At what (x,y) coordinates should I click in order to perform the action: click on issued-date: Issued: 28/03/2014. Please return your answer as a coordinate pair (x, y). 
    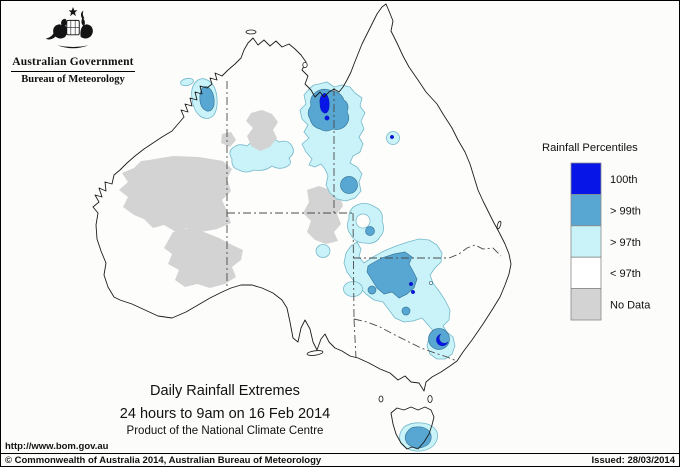
    Looking at the image, I should click on (633, 460).